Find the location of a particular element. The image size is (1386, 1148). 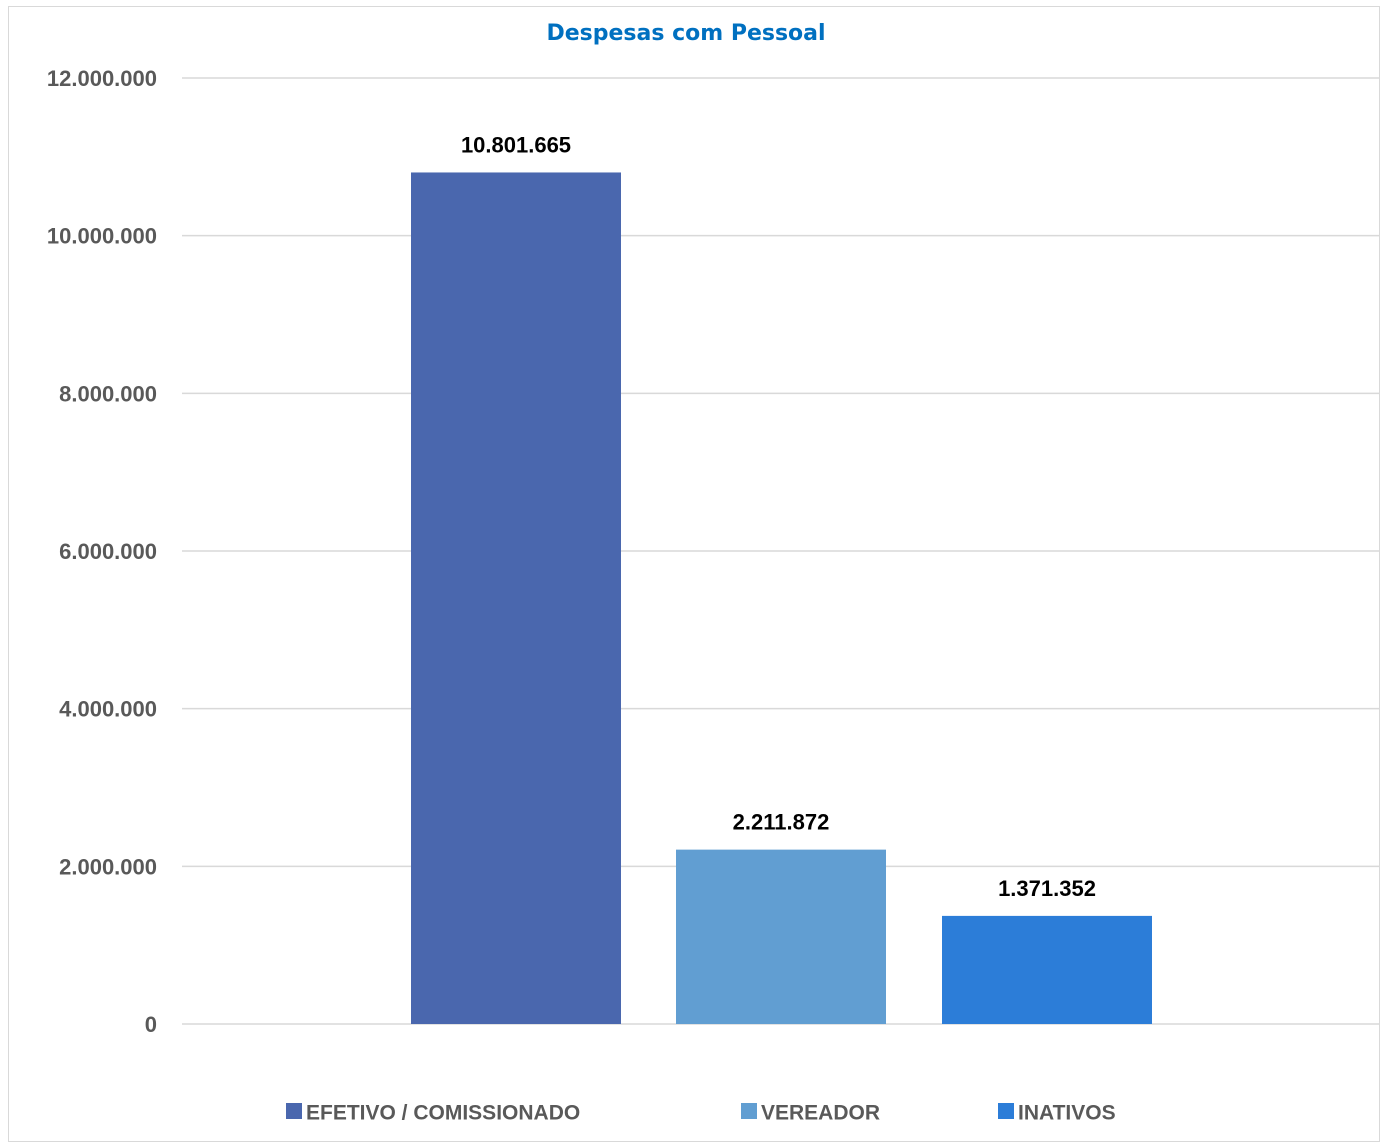

data-label-2: 2.211.872 is located at coordinates (781, 822).